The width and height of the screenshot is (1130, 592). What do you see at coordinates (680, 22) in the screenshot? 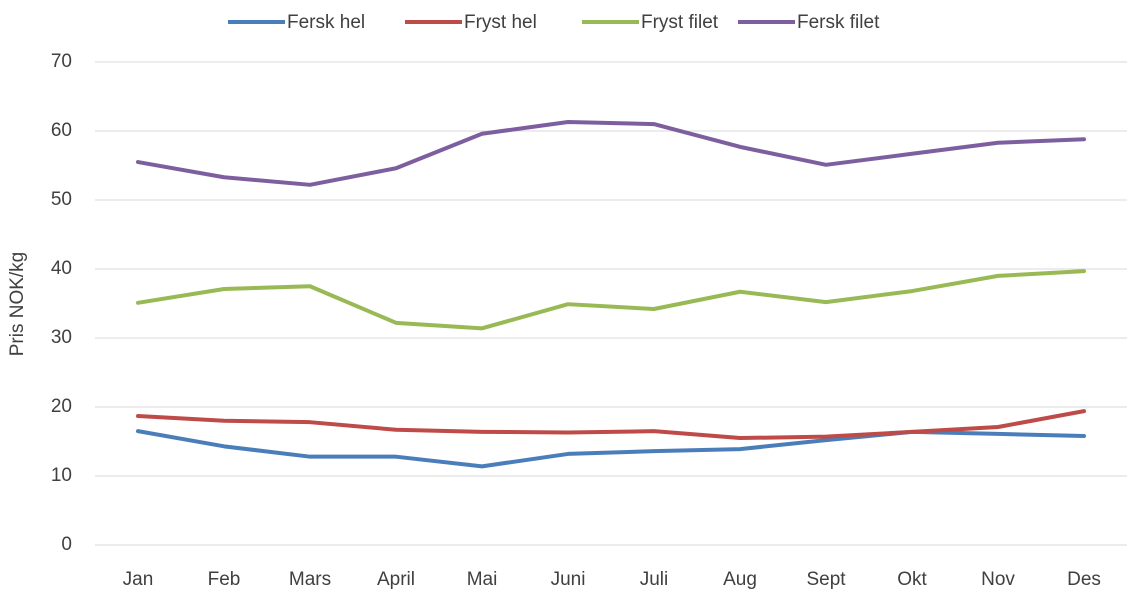
I see `legend-label: Fryst filet` at bounding box center [680, 22].